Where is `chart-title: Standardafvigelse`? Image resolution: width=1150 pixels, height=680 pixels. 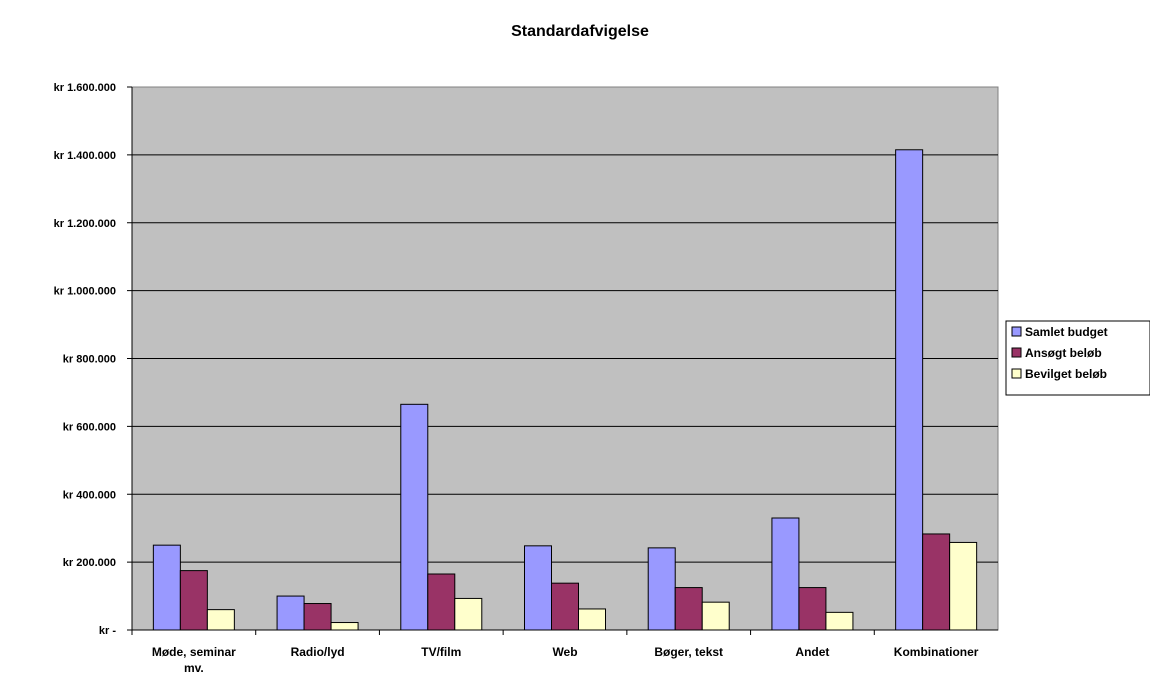 chart-title: Standardafvigelse is located at coordinates (580, 31).